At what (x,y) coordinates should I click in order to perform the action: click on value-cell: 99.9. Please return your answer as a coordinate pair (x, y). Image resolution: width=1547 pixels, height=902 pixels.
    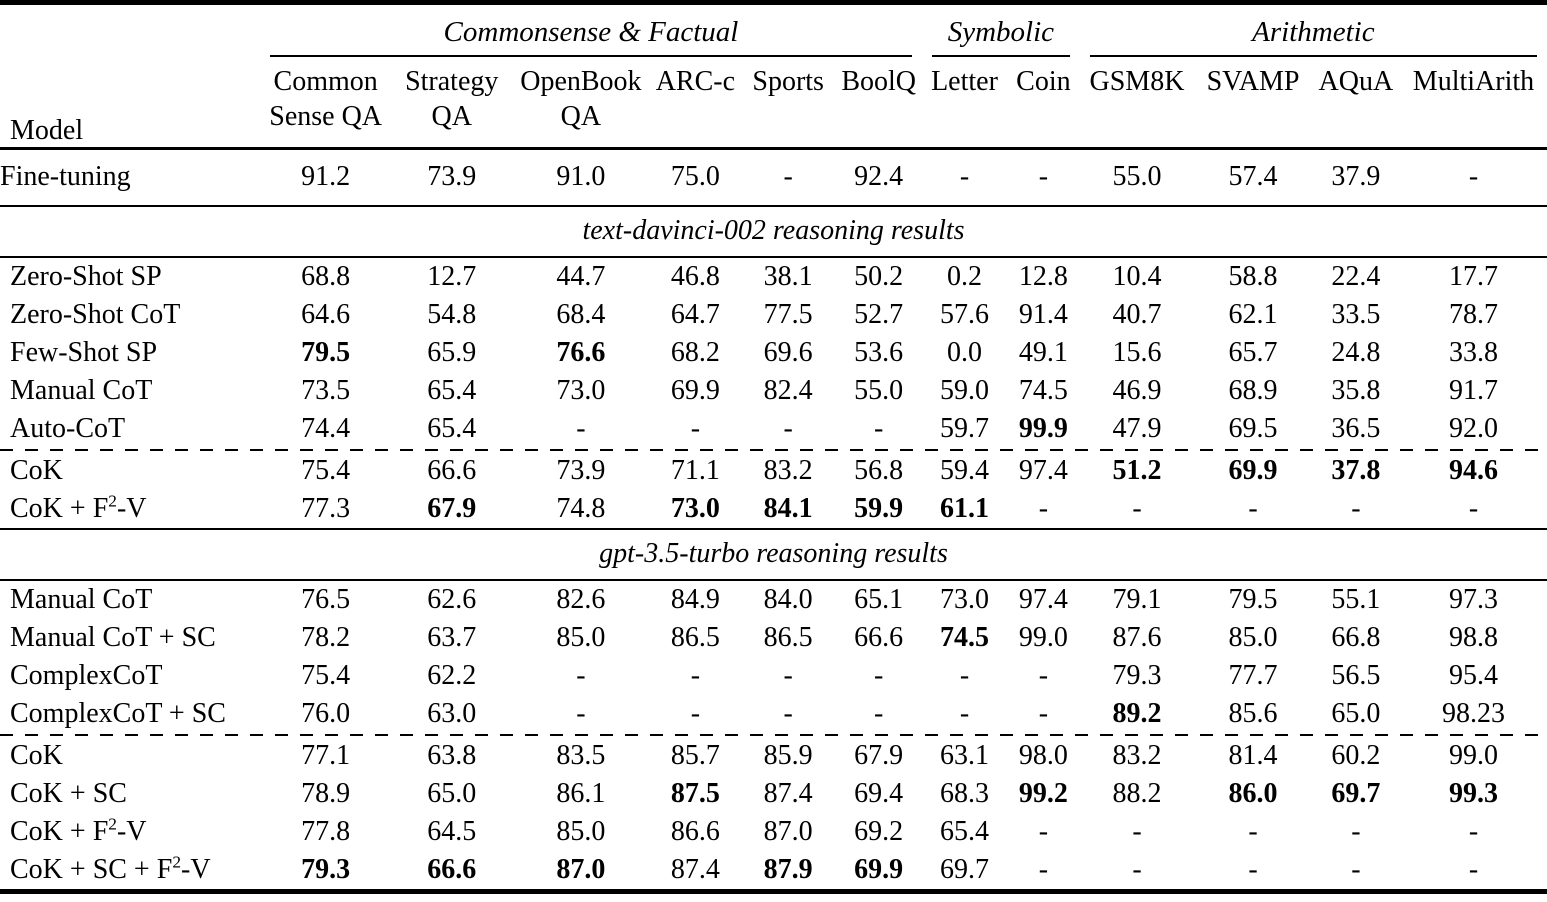
    Looking at the image, I should click on (1043, 429).